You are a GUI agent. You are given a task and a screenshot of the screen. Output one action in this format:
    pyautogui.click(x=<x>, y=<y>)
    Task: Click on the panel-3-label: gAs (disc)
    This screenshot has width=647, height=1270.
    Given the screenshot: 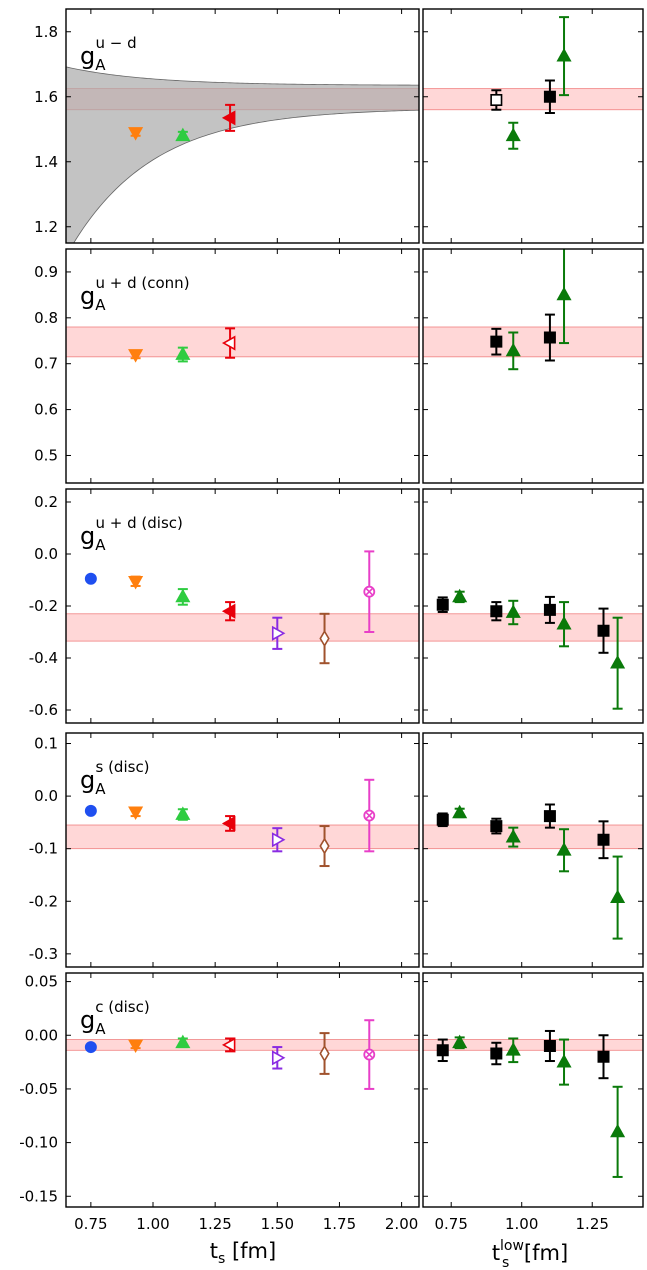 What is the action you would take?
    pyautogui.click(x=115, y=778)
    